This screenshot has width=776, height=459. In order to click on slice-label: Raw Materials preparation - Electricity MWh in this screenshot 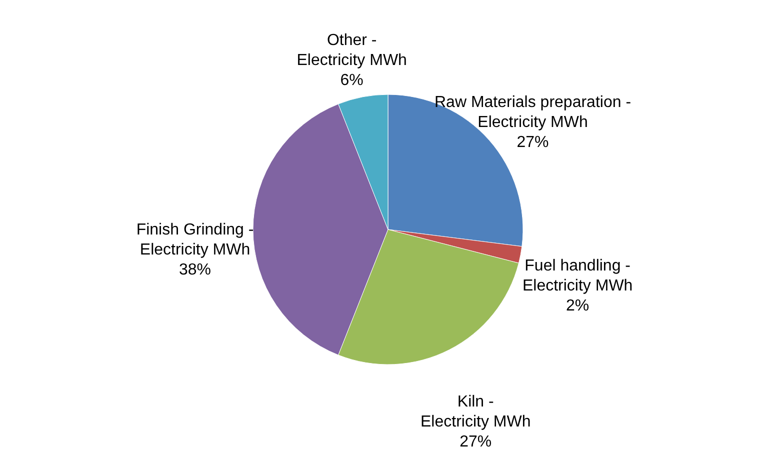, I will do `click(533, 112)`.